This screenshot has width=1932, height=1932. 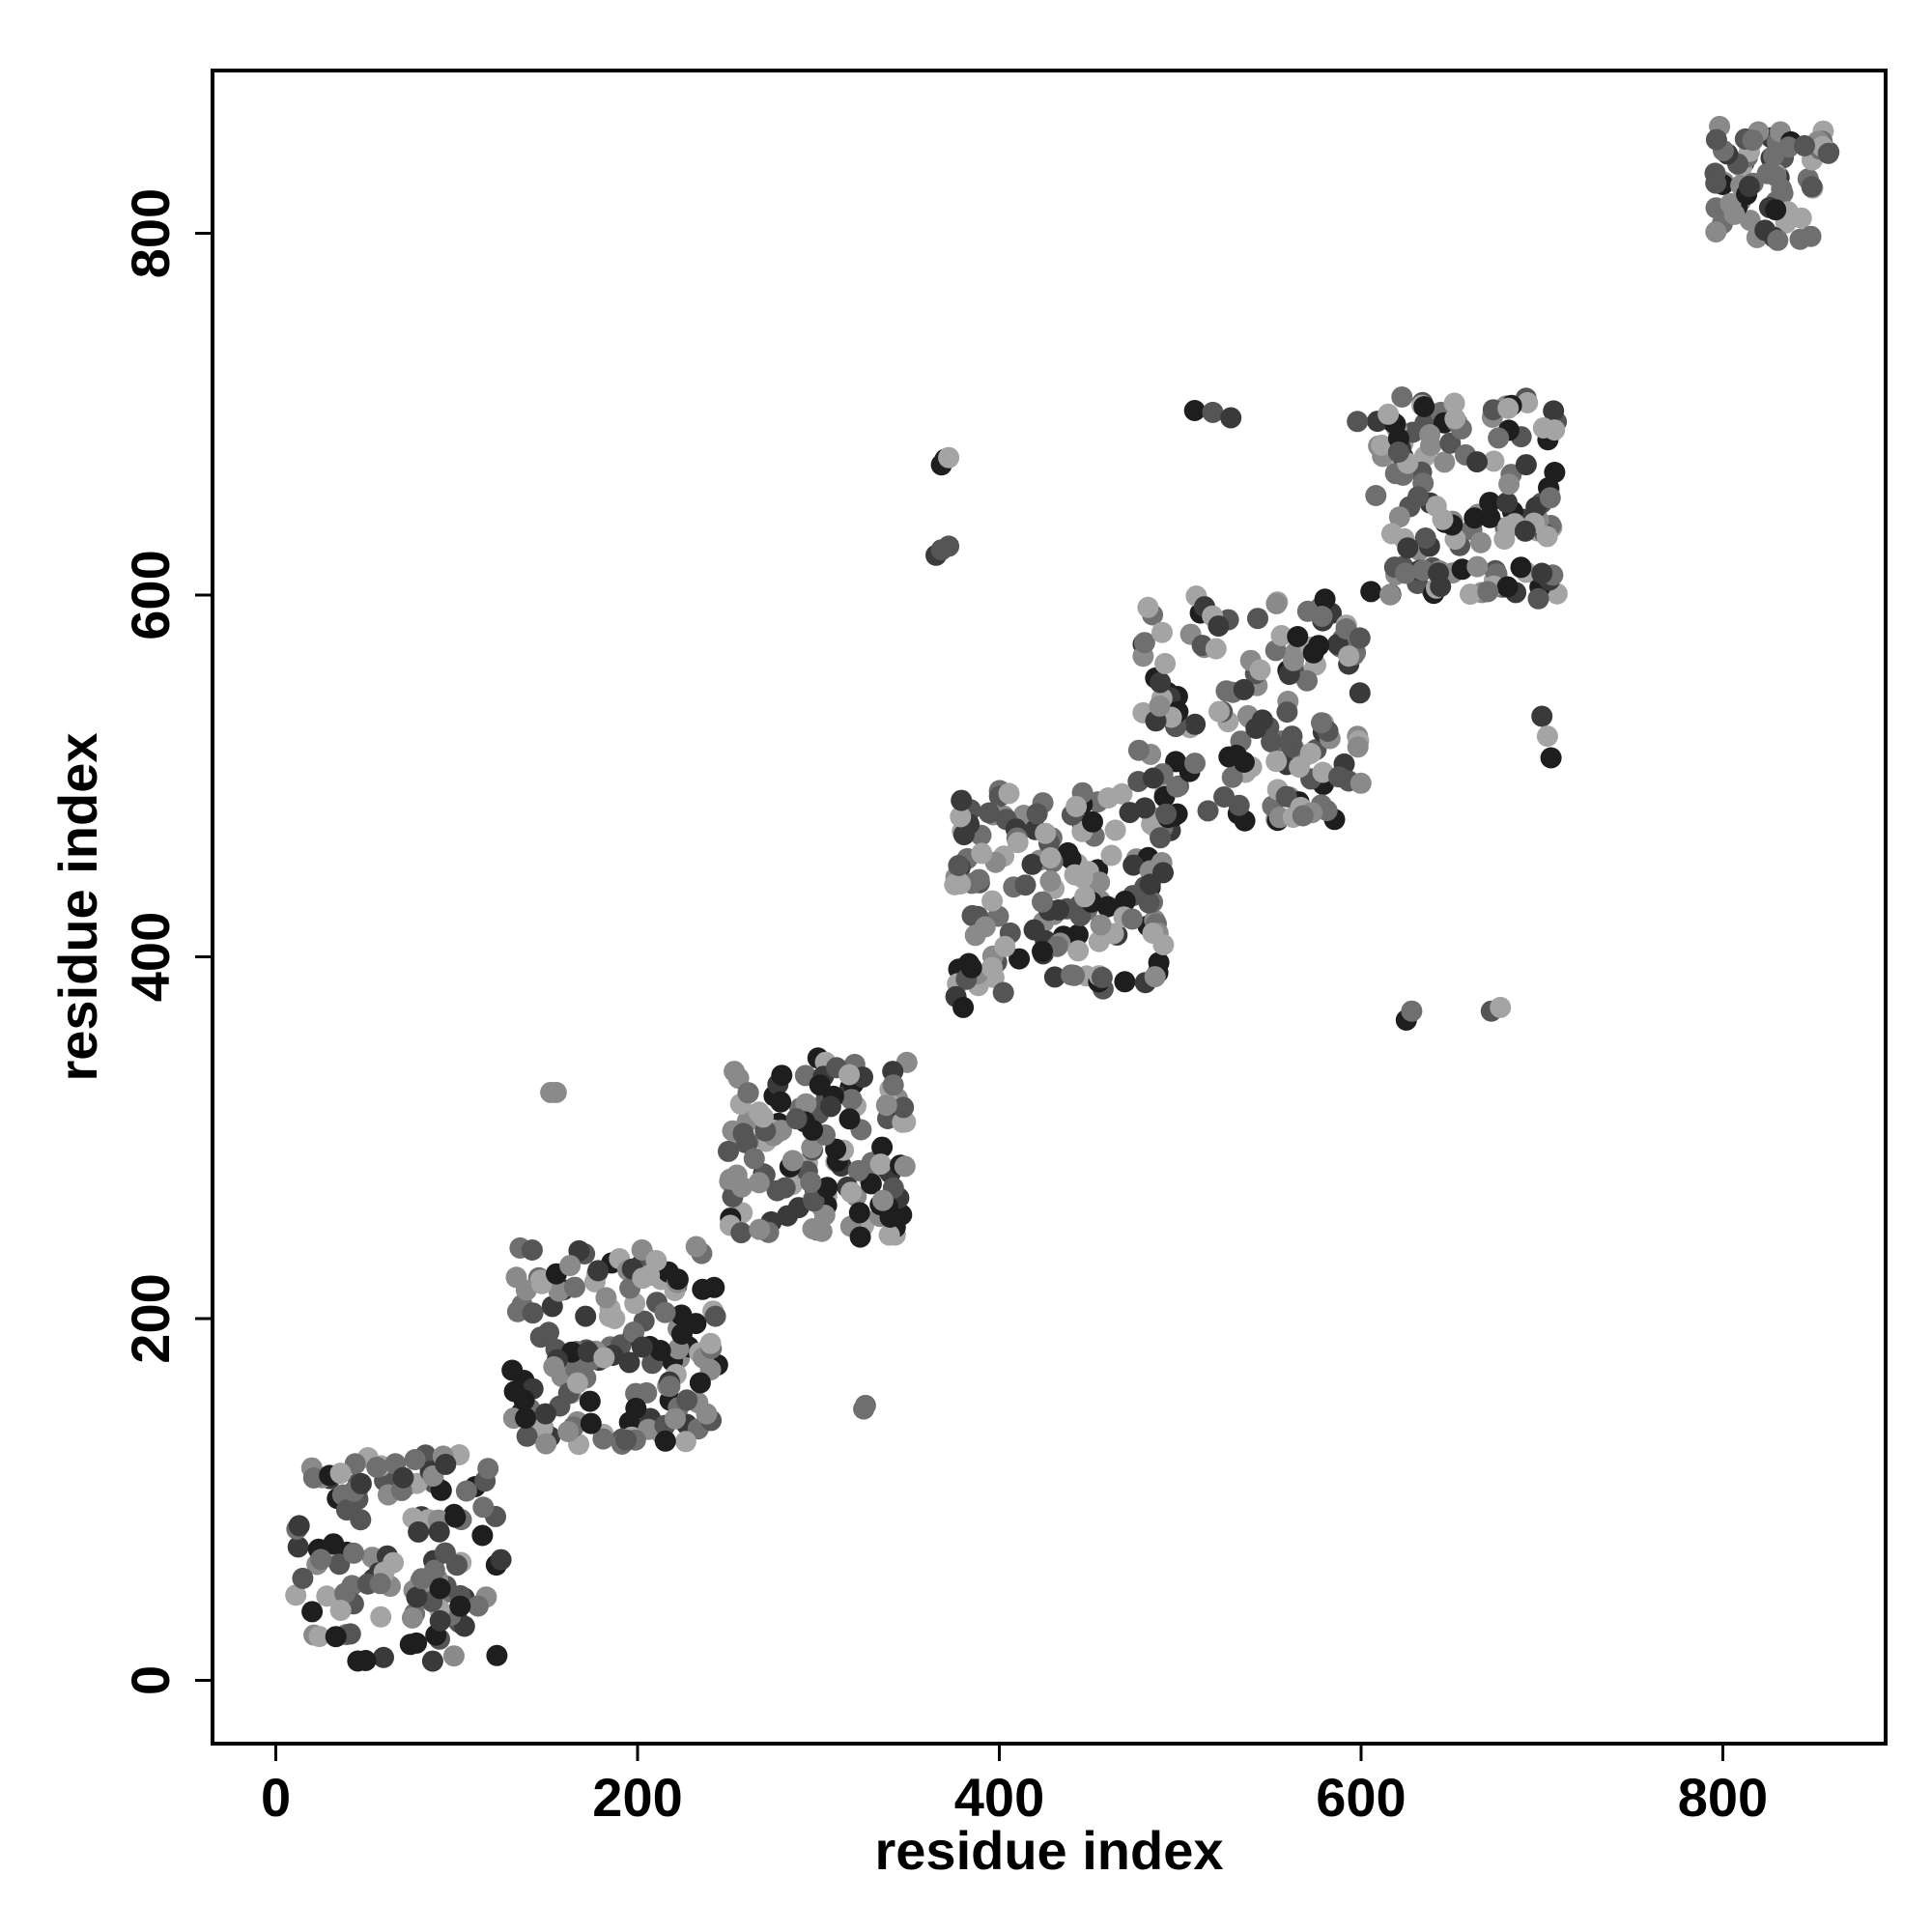 I want to click on y-tick-label: 200, so click(x=150, y=1318).